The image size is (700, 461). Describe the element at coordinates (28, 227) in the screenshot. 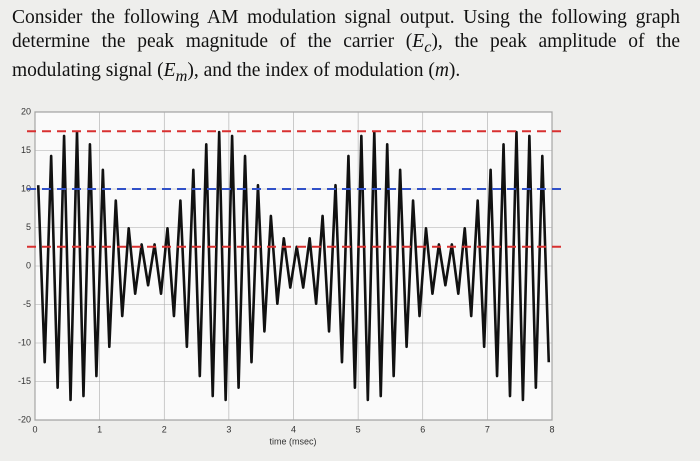

I see `y-tick-label: 5` at that location.